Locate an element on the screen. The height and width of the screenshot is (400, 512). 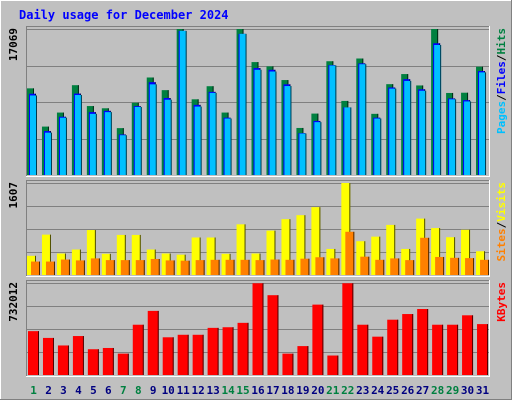
x-tick-label: 9 is located at coordinates (153, 390).